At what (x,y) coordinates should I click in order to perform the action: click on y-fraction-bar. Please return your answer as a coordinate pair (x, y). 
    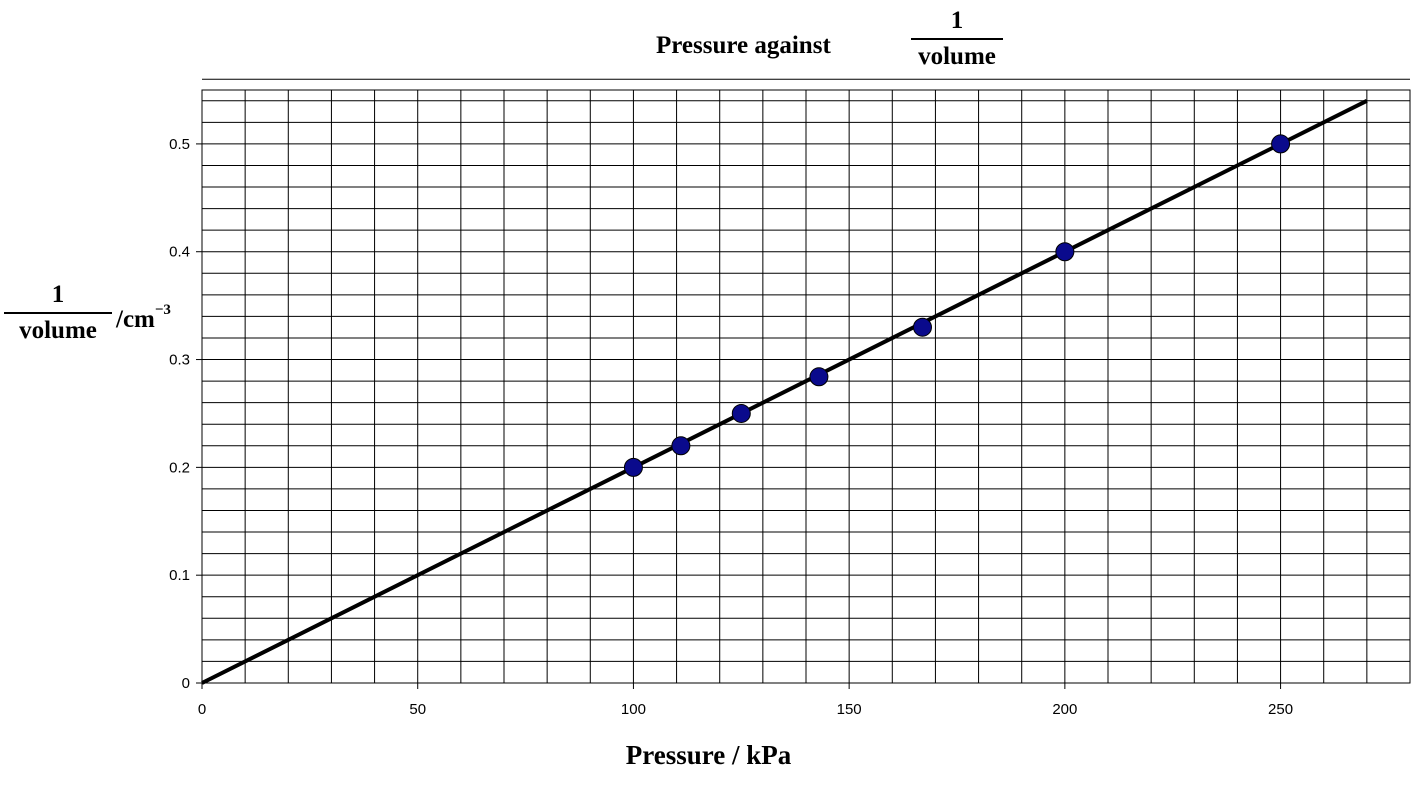
    Looking at the image, I should click on (58, 313).